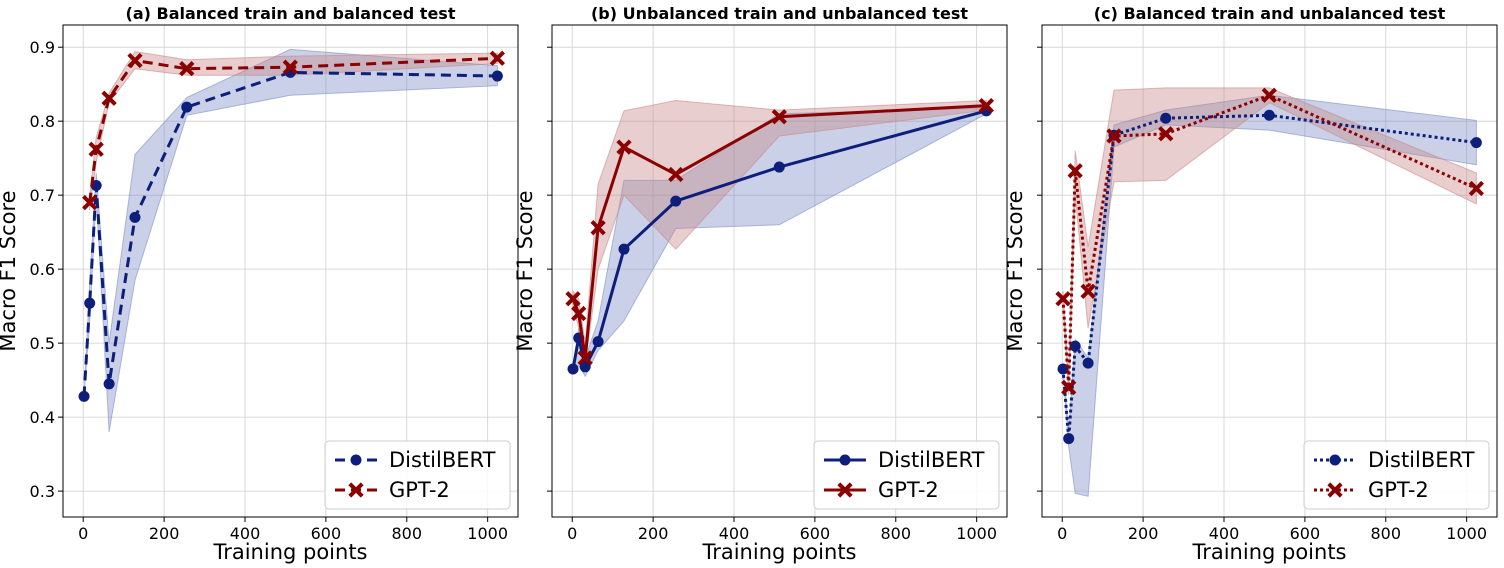 Image resolution: width=1504 pixels, height=568 pixels. What do you see at coordinates (291, 13) in the screenshot?
I see `panel-title: (a) Balanced train and balanced test` at bounding box center [291, 13].